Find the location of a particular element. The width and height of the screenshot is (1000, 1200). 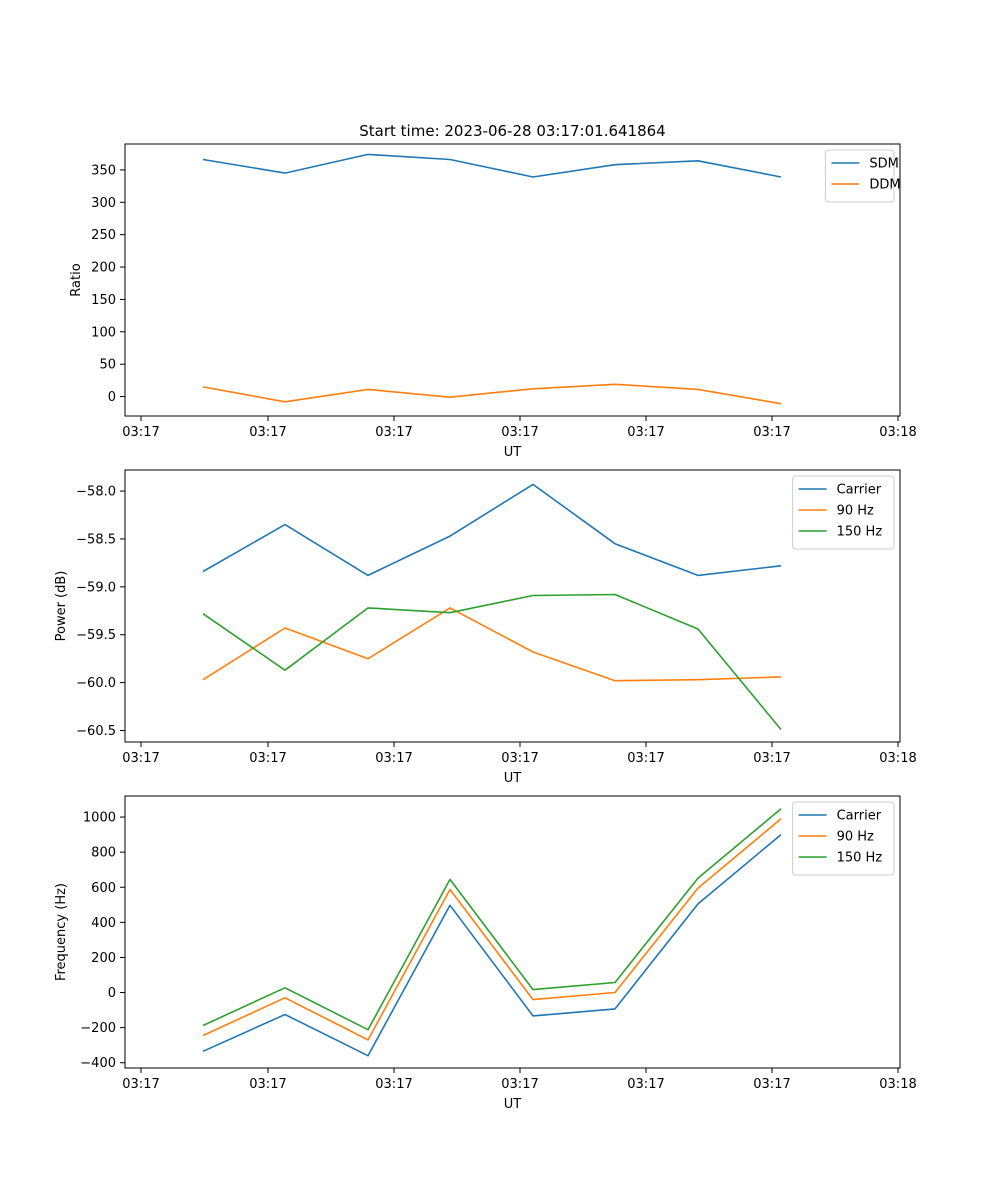

legend-label: SDM is located at coordinates (883, 164).